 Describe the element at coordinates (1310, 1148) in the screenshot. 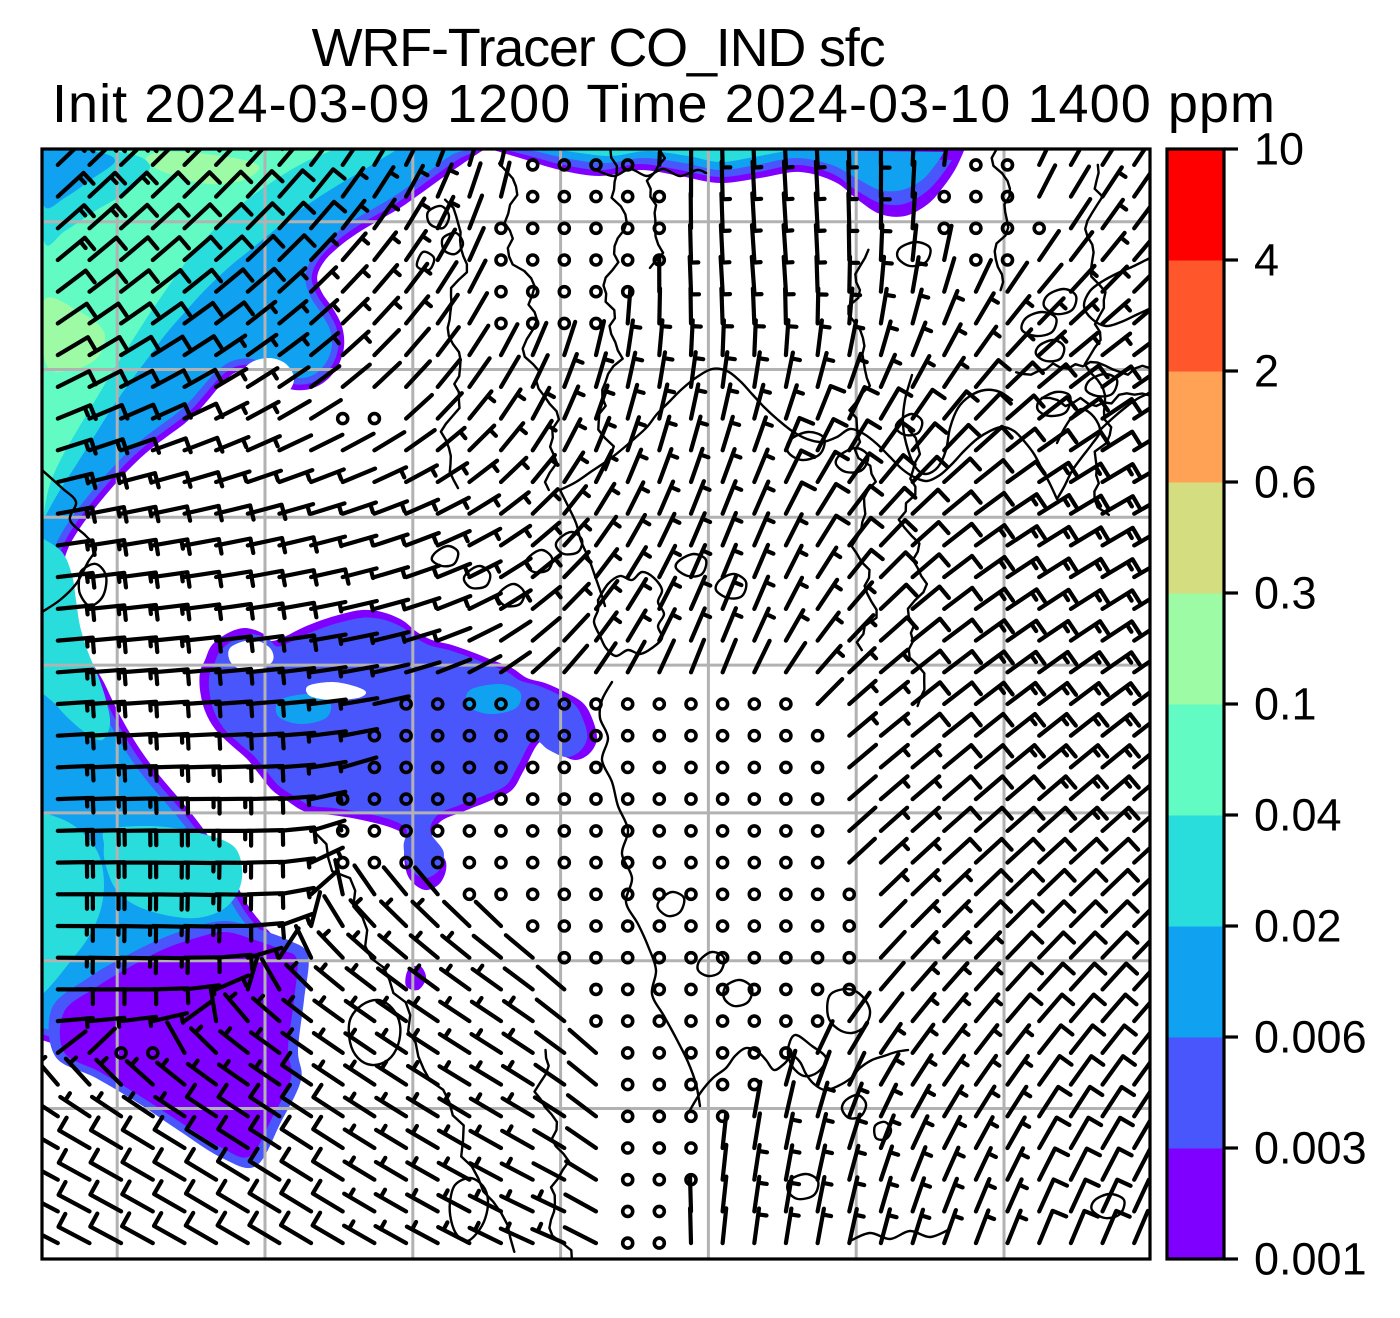

I see `svg-text: 0.003` at that location.